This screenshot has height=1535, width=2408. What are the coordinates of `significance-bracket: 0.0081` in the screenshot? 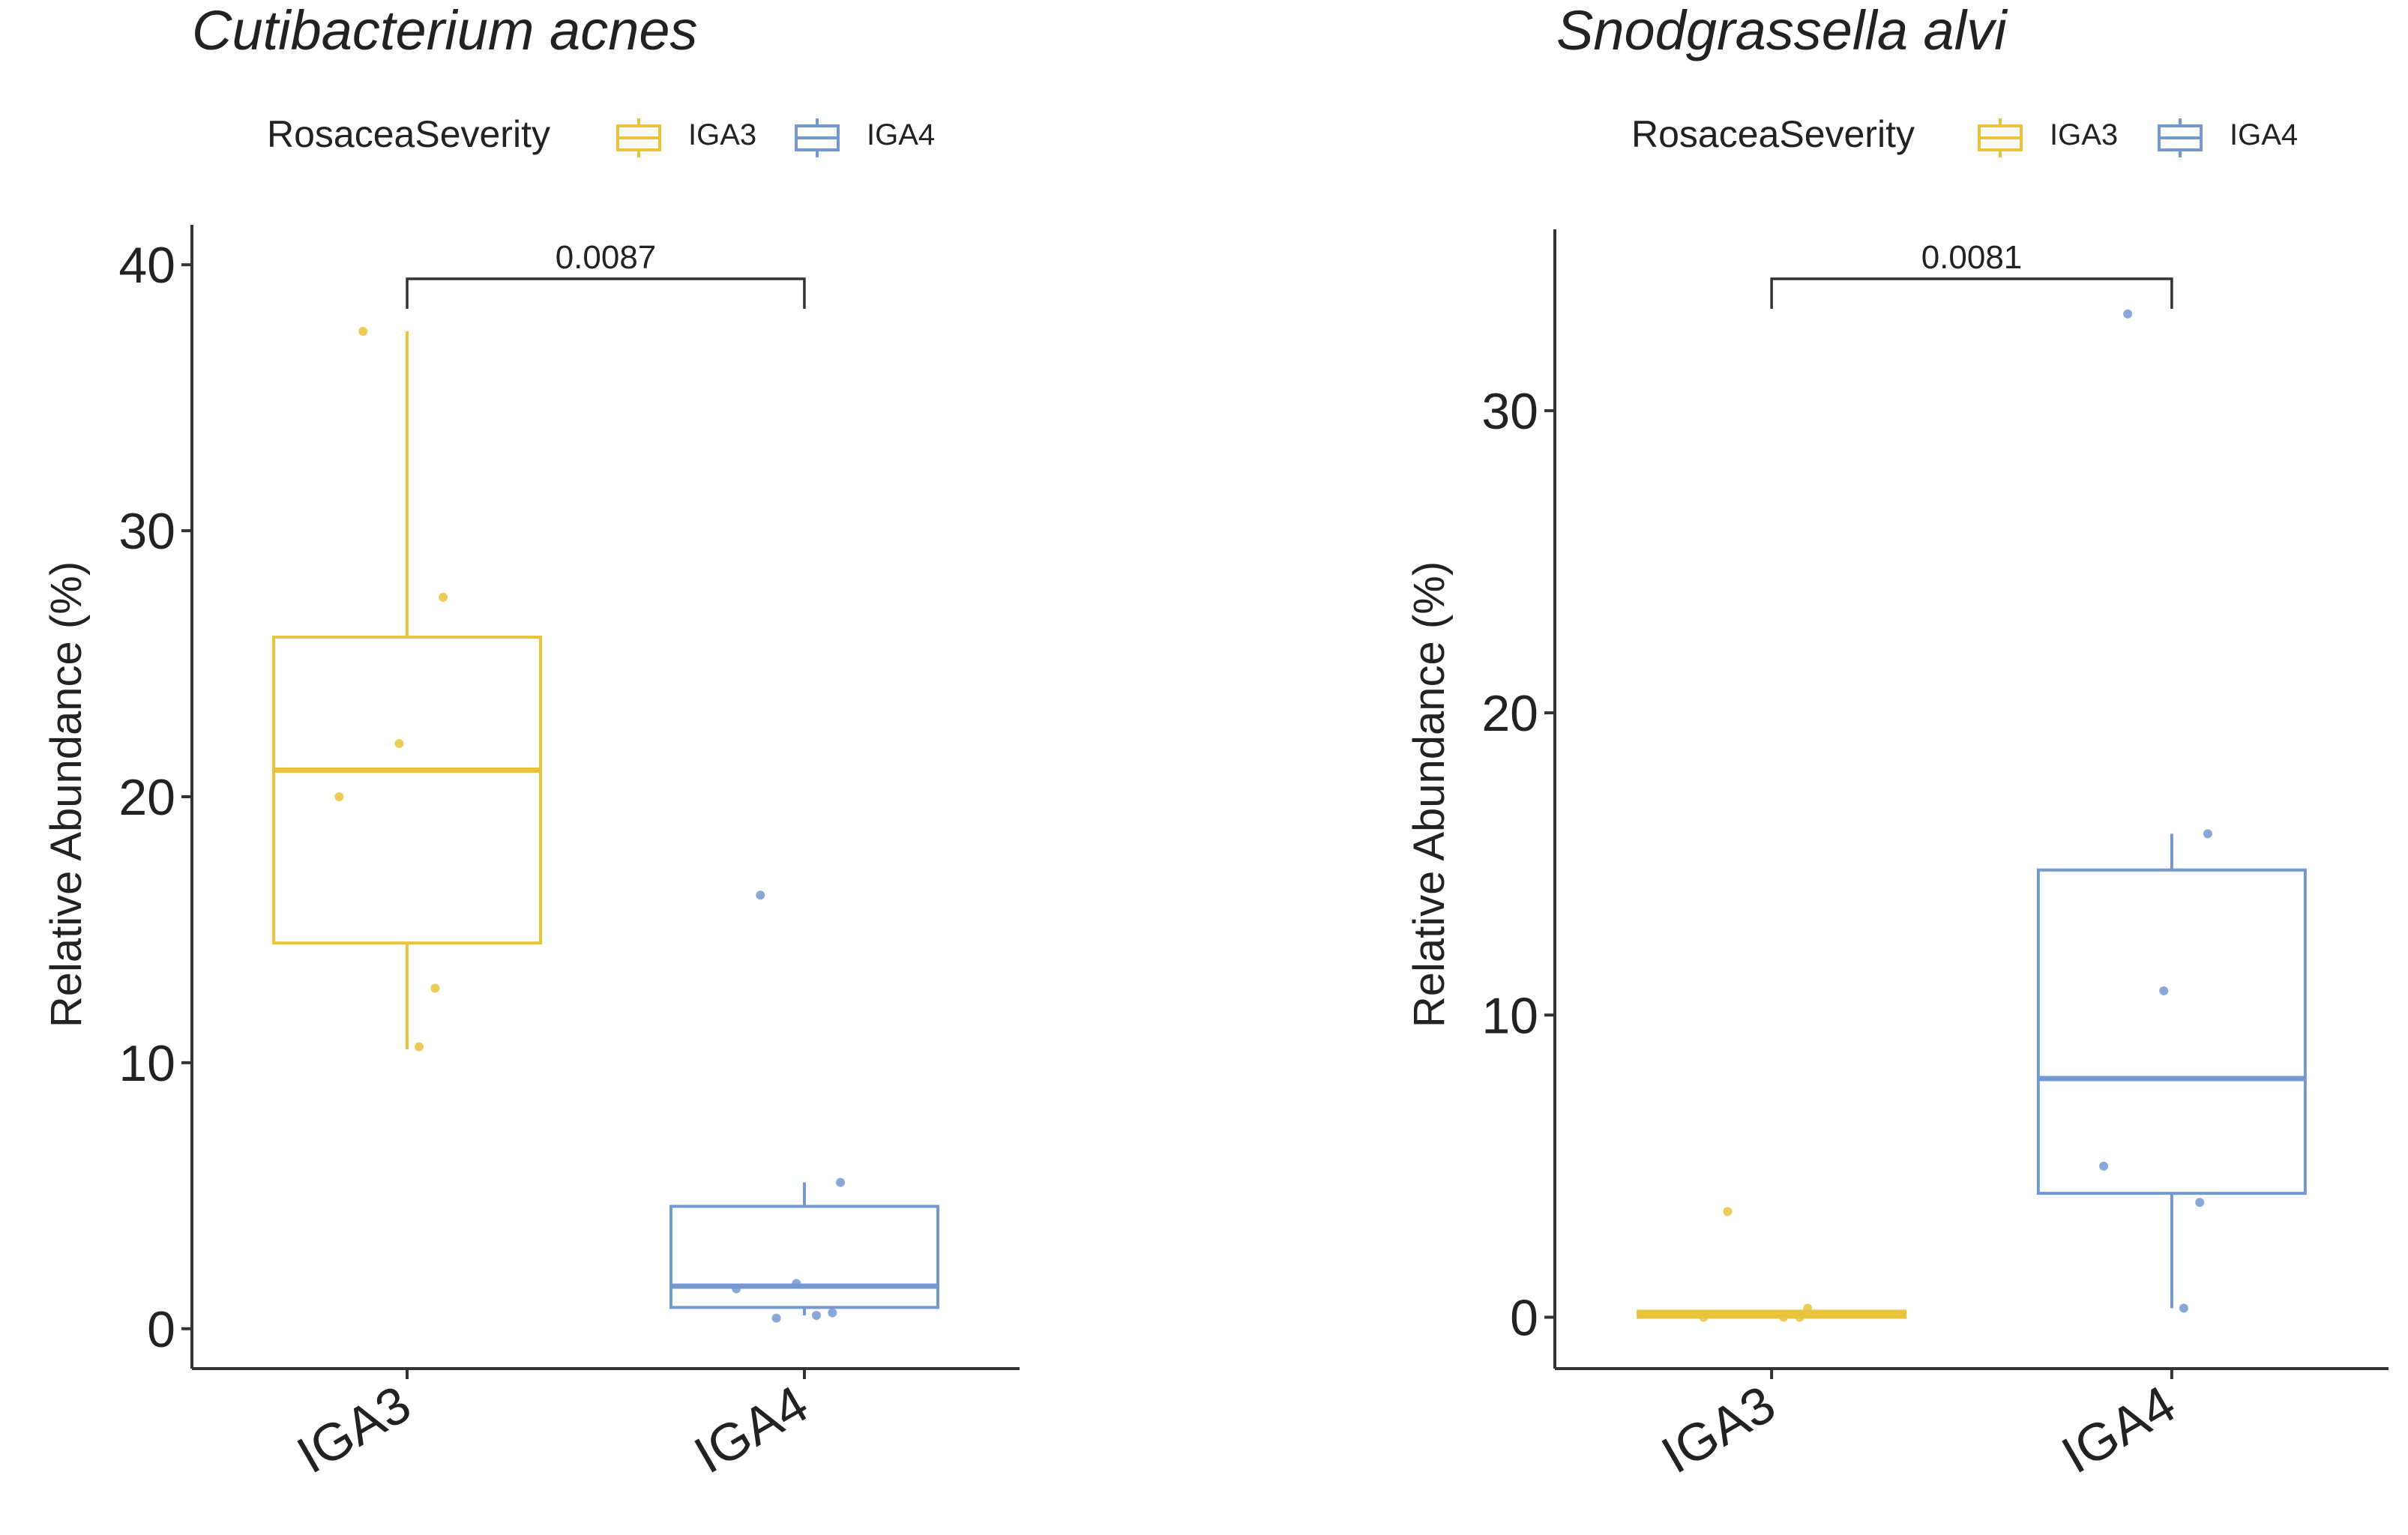 It's located at (1971, 274).